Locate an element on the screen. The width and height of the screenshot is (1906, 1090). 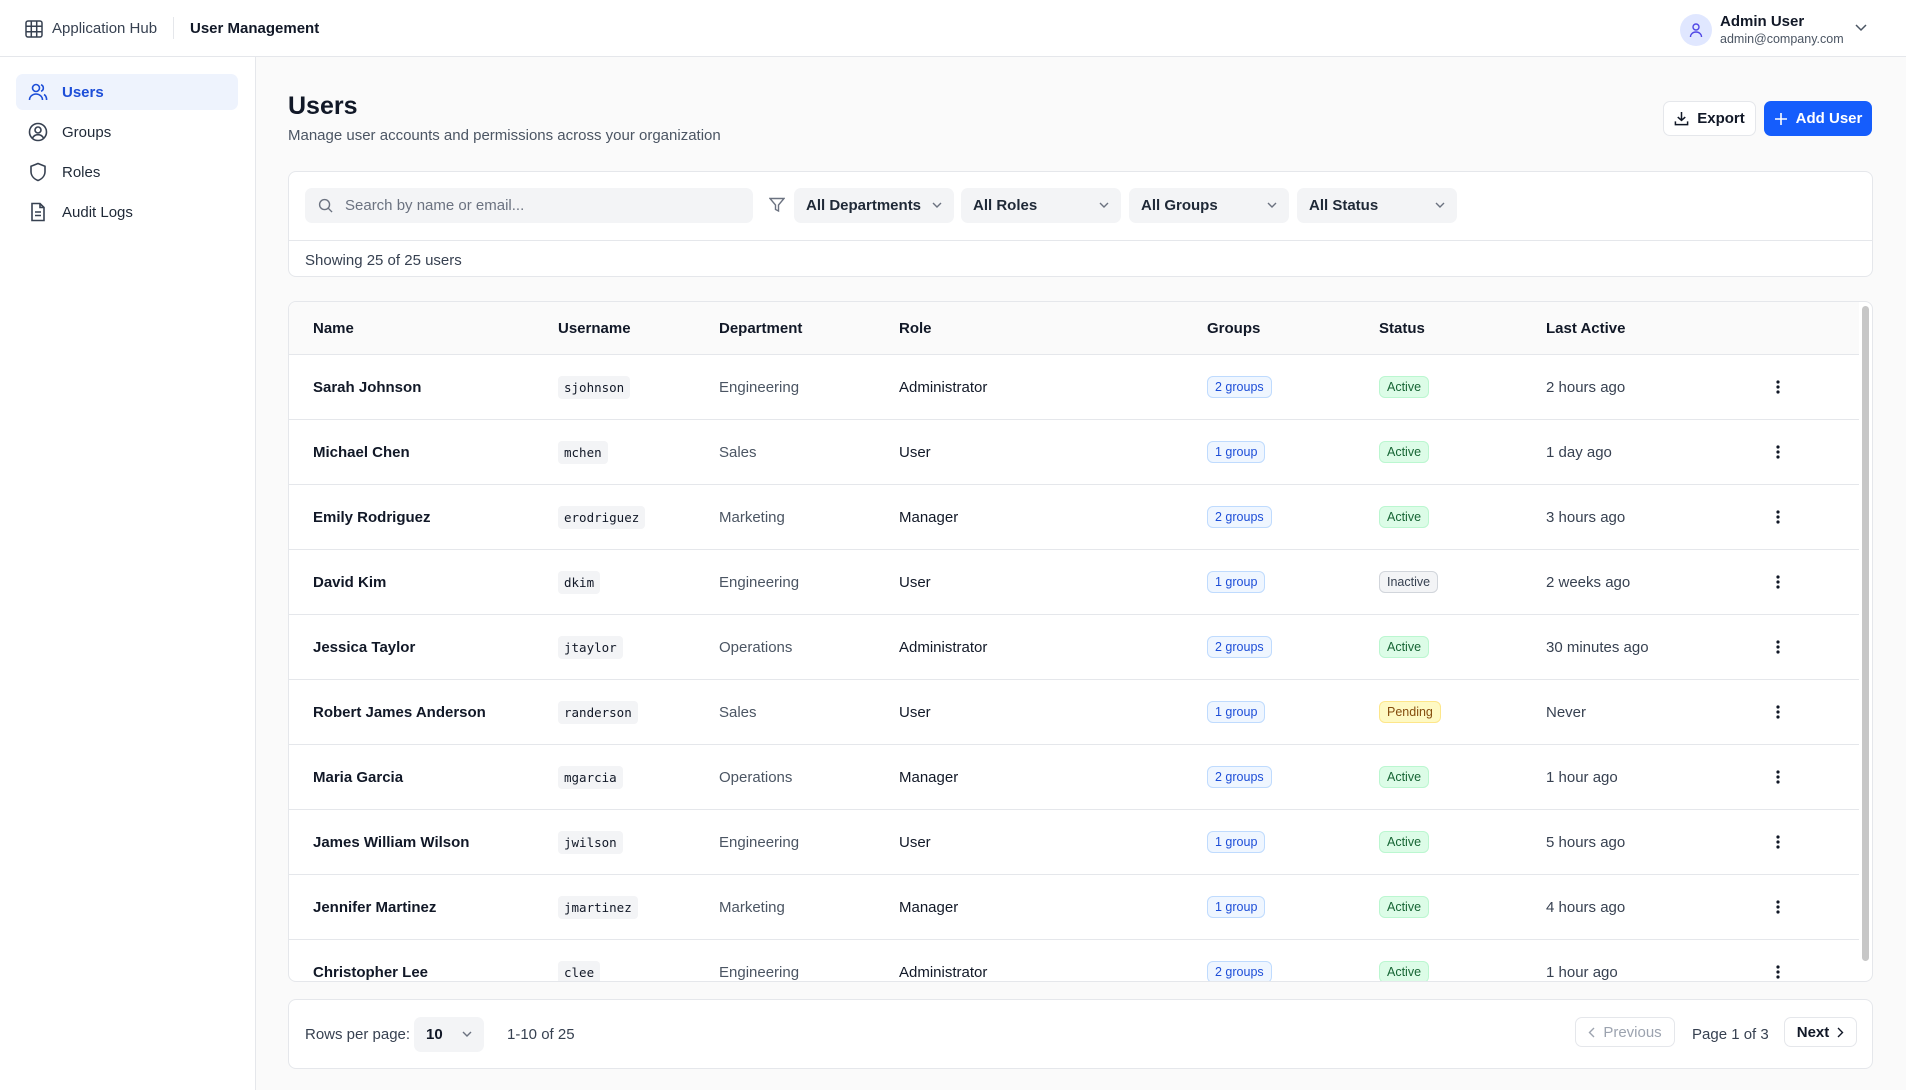
user-name: David Kim is located at coordinates (350, 582).